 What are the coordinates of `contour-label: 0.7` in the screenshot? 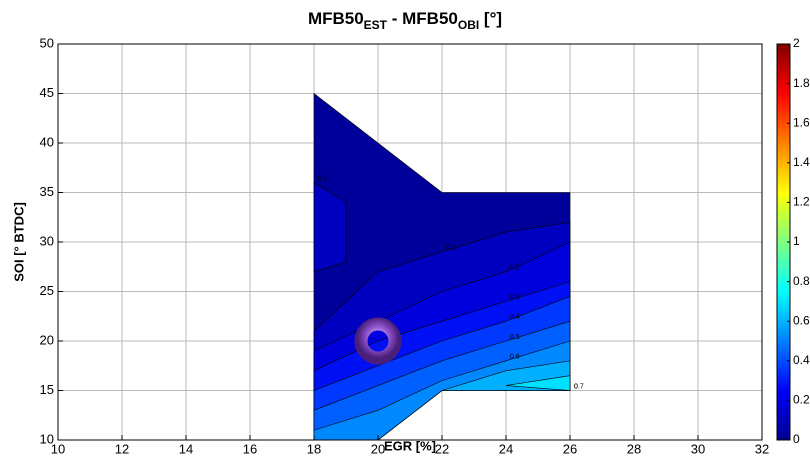 It's located at (579, 386).